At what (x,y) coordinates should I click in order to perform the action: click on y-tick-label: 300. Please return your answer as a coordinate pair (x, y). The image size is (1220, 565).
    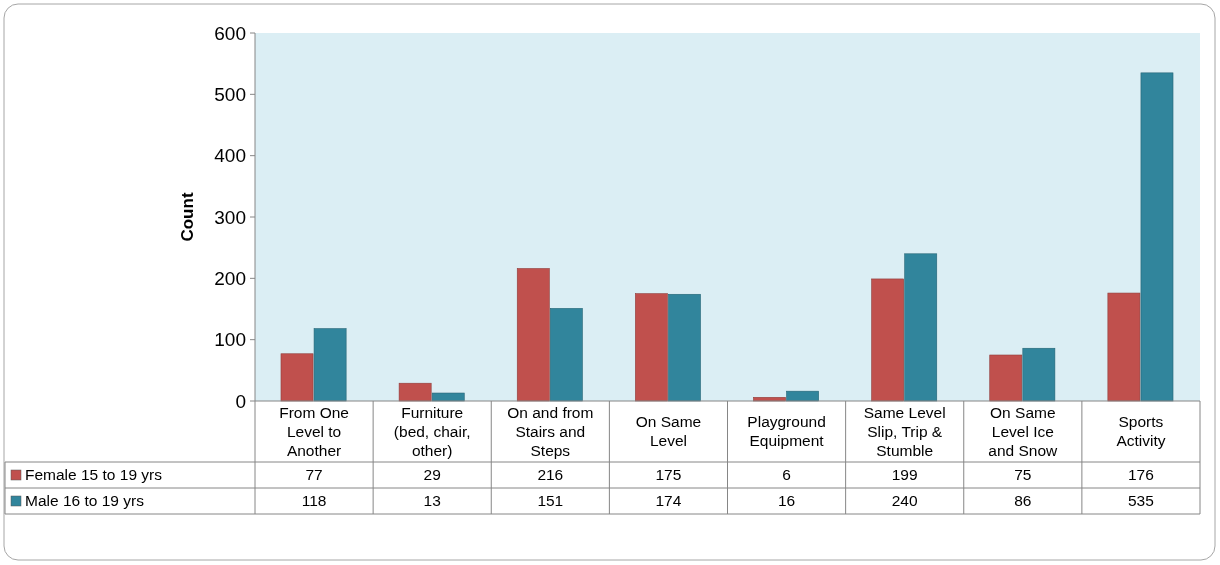
    Looking at the image, I should click on (230, 217).